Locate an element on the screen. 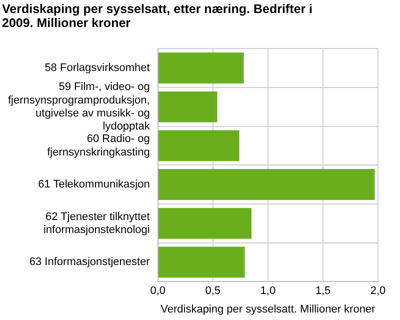 The width and height of the screenshot is (400, 320). y-tick-label: 58 Forlagsvirksomhet is located at coordinates (97, 68).